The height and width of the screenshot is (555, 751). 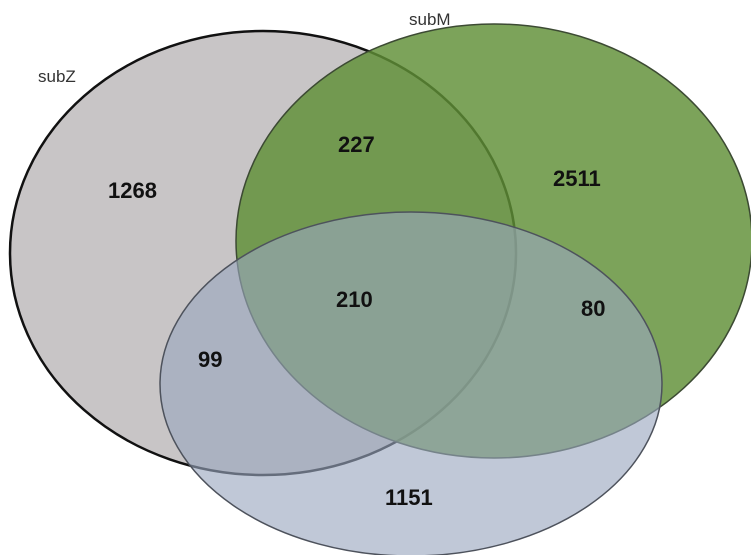 What do you see at coordinates (57, 76) in the screenshot?
I see `subZ-label: subZ` at bounding box center [57, 76].